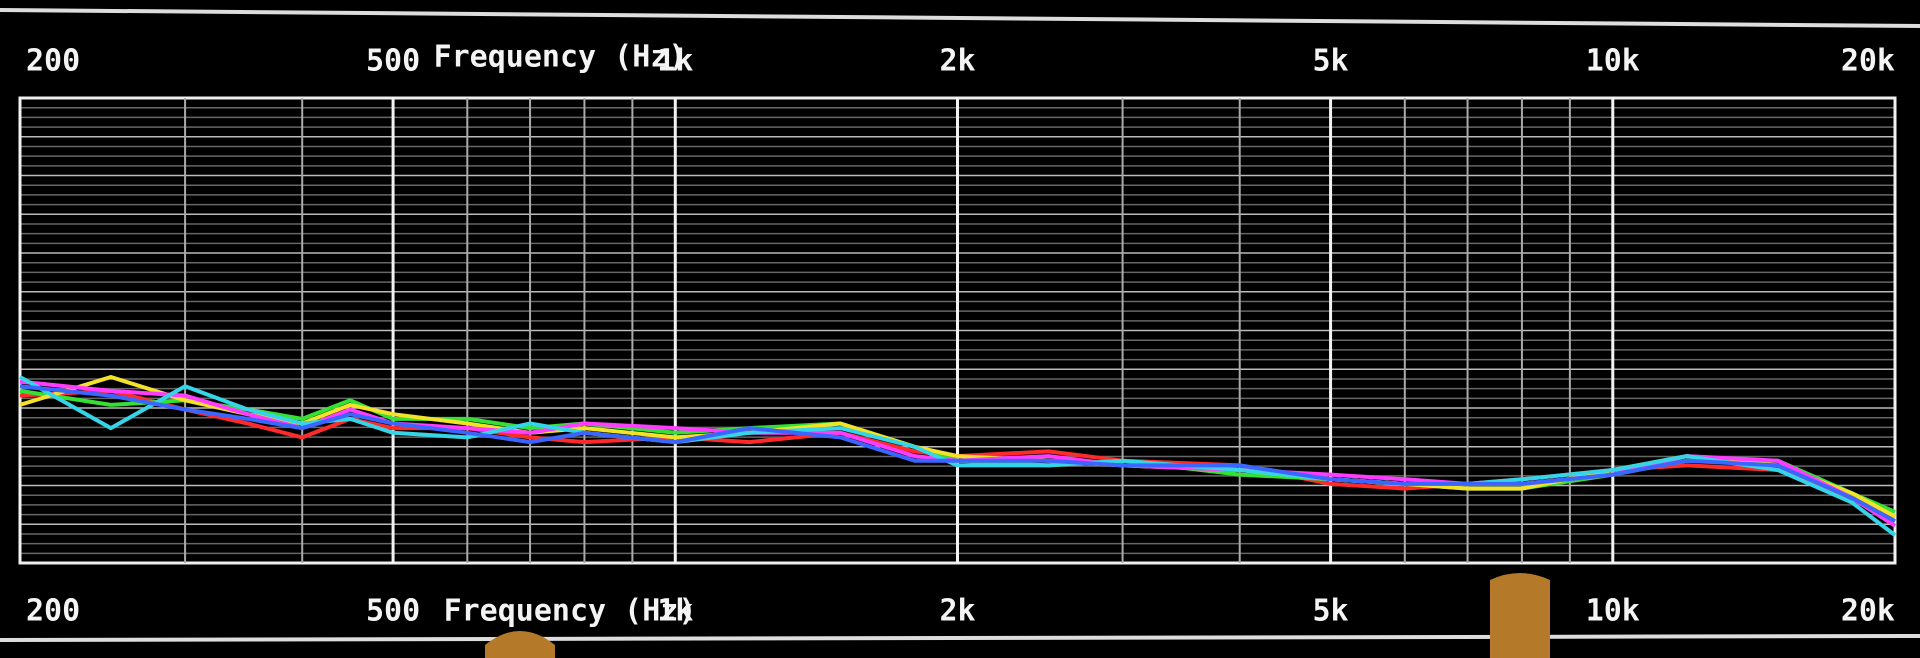  Describe the element at coordinates (53, 61) in the screenshot. I see `x-tick-label-top: 200` at that location.